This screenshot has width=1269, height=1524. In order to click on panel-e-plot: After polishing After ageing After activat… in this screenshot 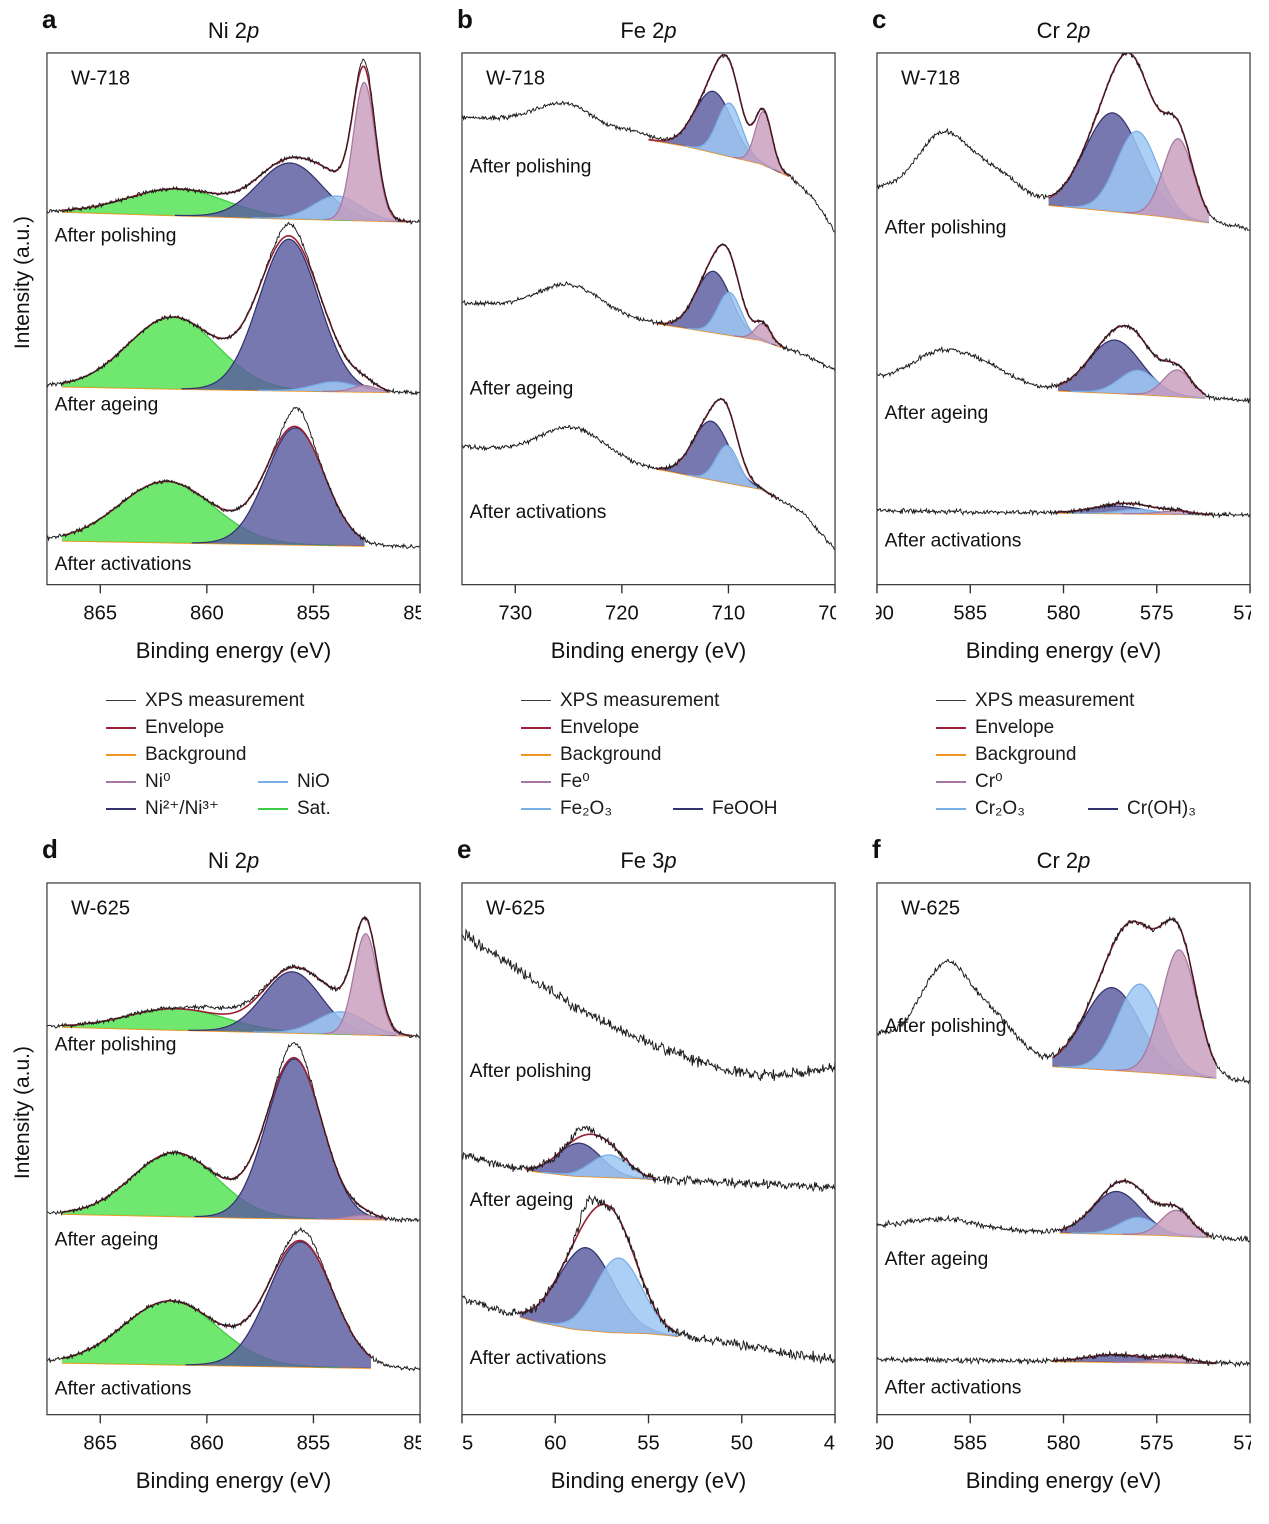, I will do `click(648, 1187)`.